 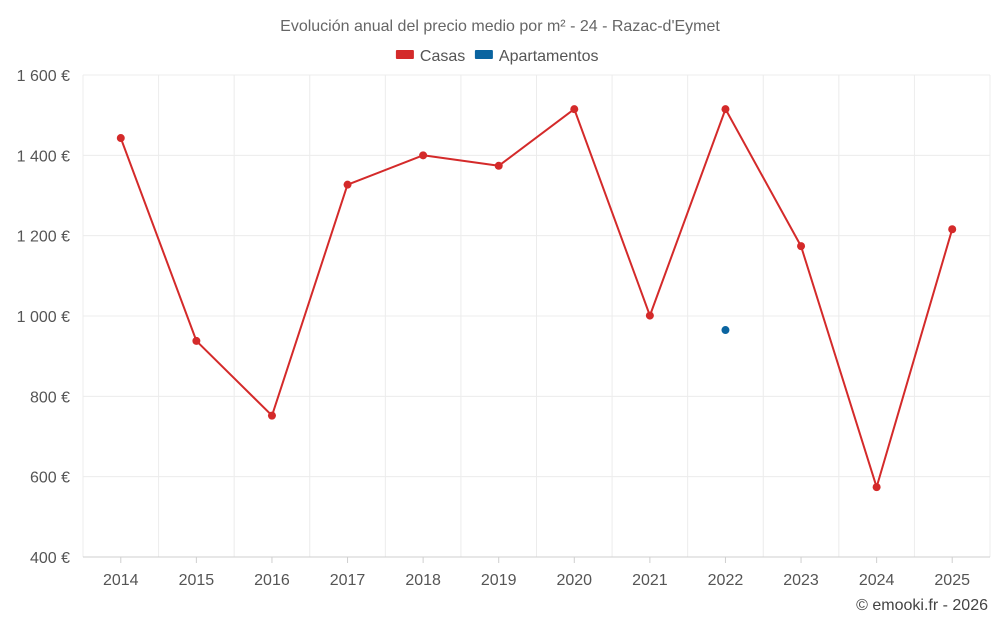 I want to click on x-tick-label: 2018, so click(x=423, y=580).